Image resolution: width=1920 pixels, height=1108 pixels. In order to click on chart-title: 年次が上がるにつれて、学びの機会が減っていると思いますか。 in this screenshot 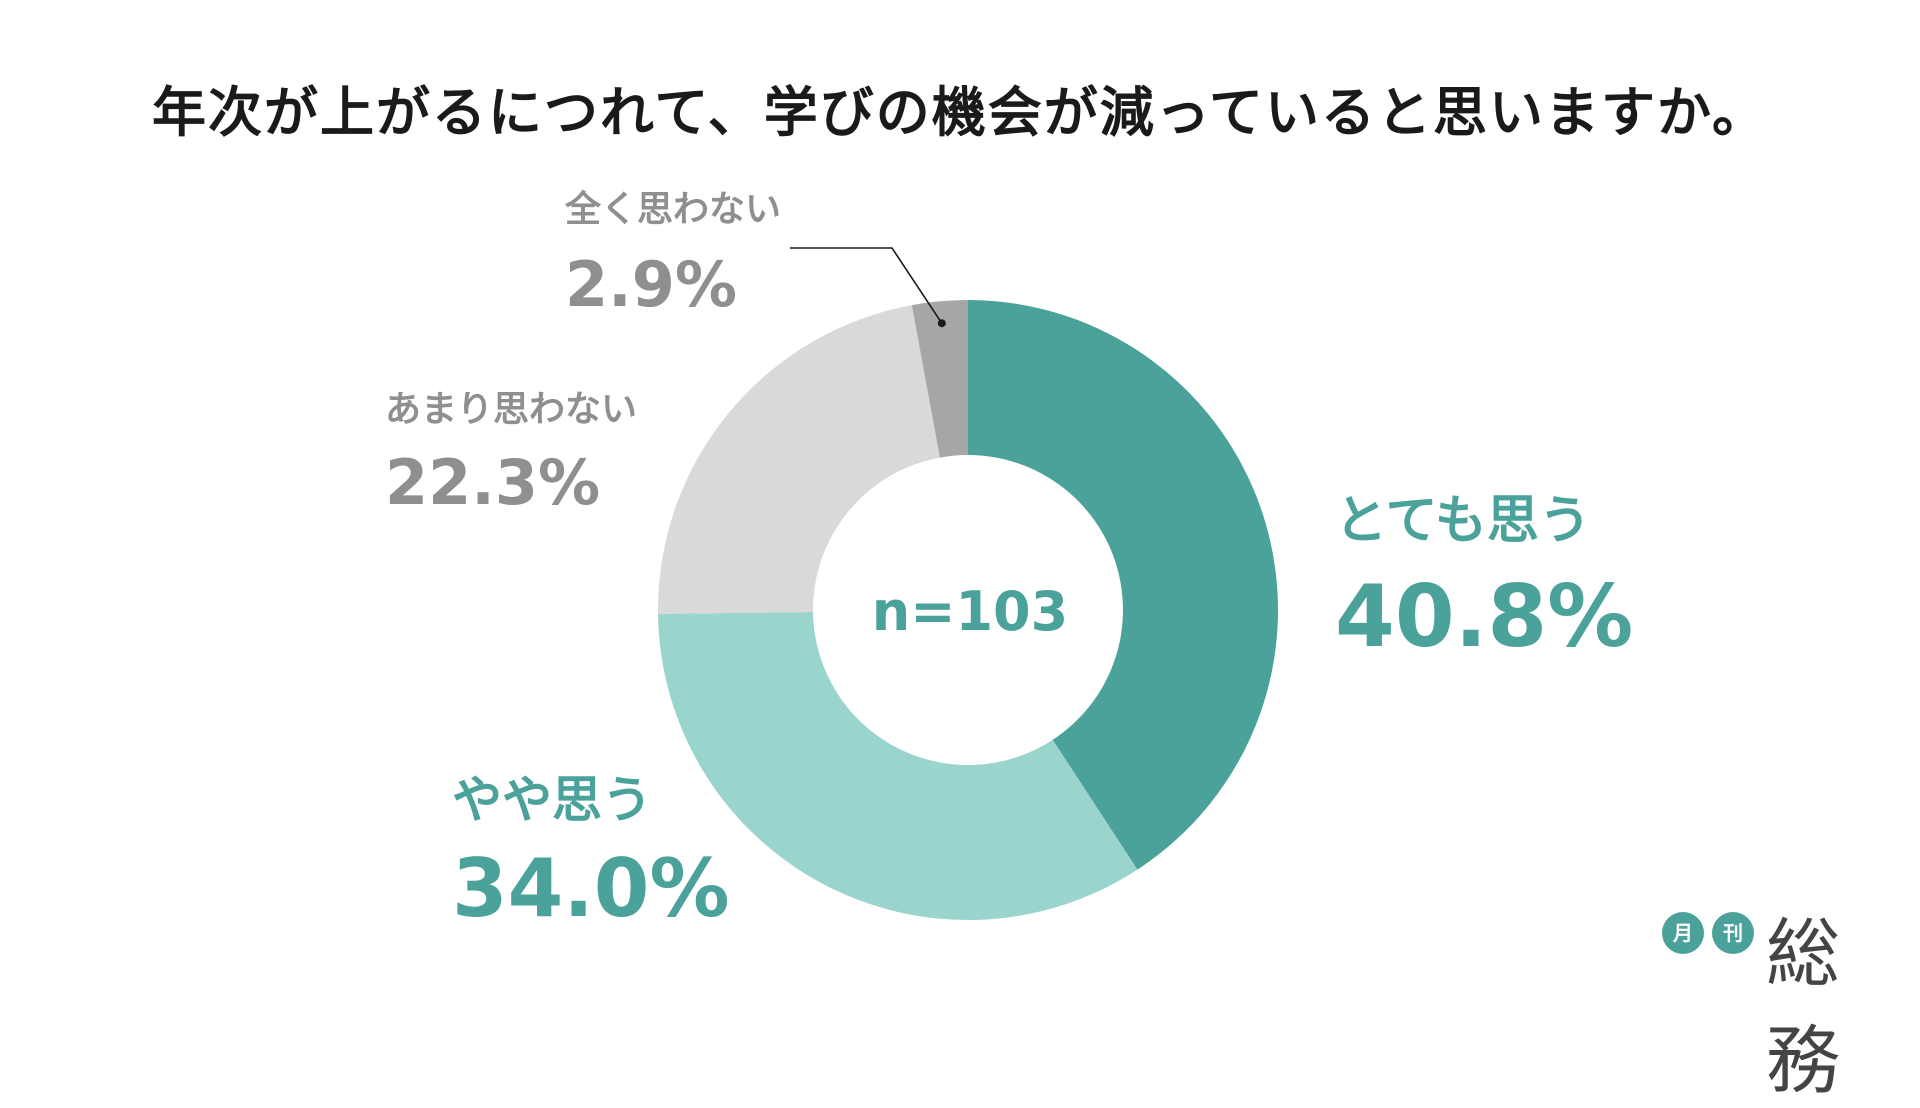, I will do `click(960, 112)`.